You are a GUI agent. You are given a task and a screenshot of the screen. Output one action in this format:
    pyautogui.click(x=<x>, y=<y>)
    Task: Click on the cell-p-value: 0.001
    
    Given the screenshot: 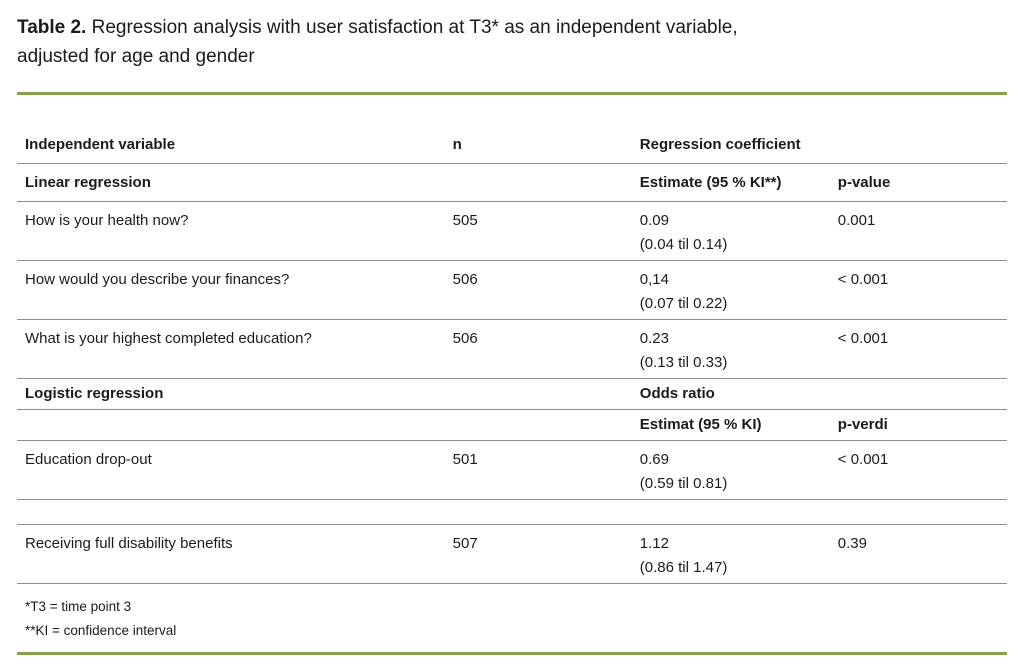 What is the action you would take?
    pyautogui.click(x=856, y=220)
    